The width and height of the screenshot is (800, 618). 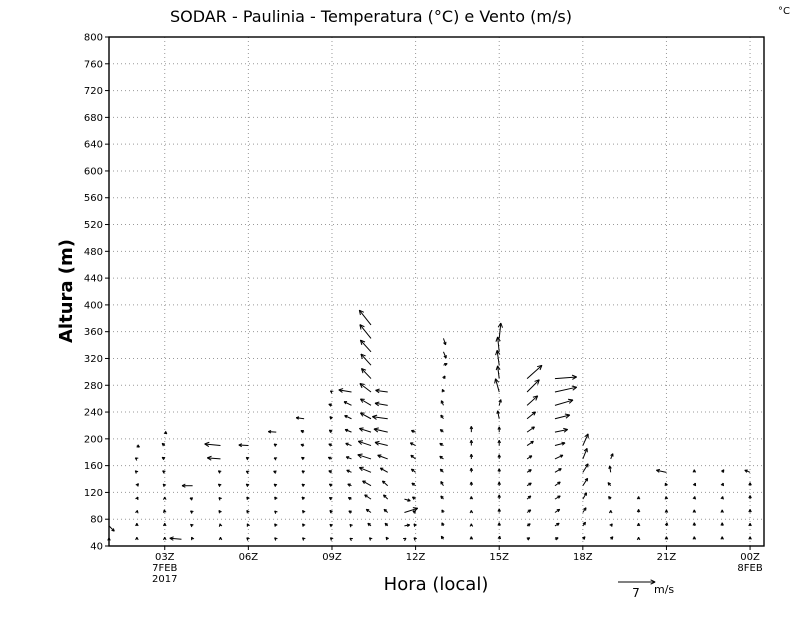 What do you see at coordinates (636, 593) in the screenshot?
I see `reference-vector-speed: 7` at bounding box center [636, 593].